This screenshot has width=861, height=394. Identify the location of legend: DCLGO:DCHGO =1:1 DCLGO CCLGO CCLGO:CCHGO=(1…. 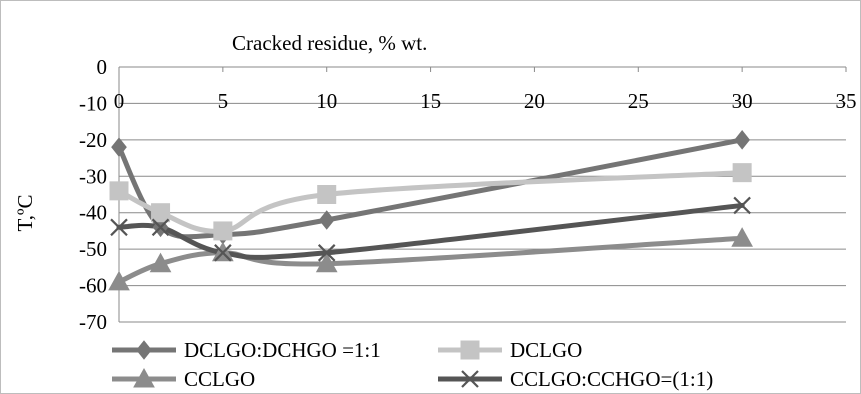
(412, 364).